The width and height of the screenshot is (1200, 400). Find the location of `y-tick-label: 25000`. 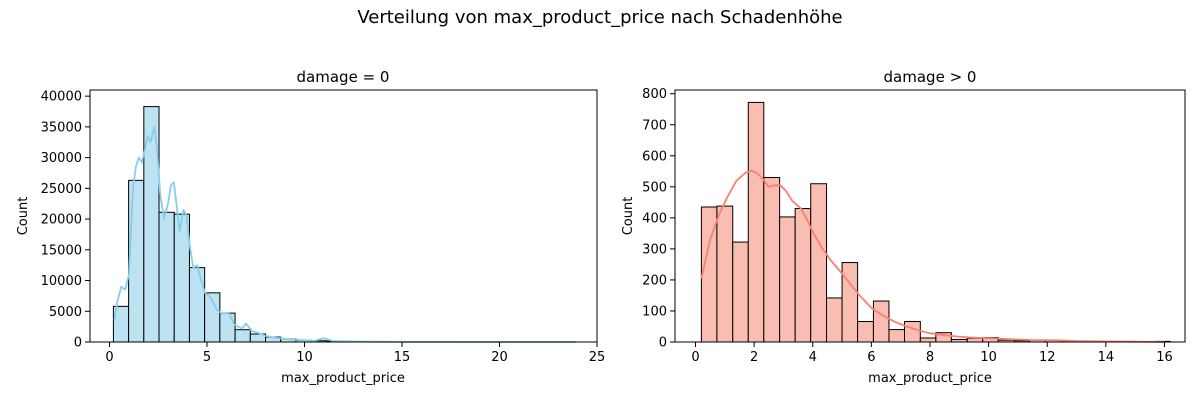

y-tick-label: 25000 is located at coordinates (61, 189).